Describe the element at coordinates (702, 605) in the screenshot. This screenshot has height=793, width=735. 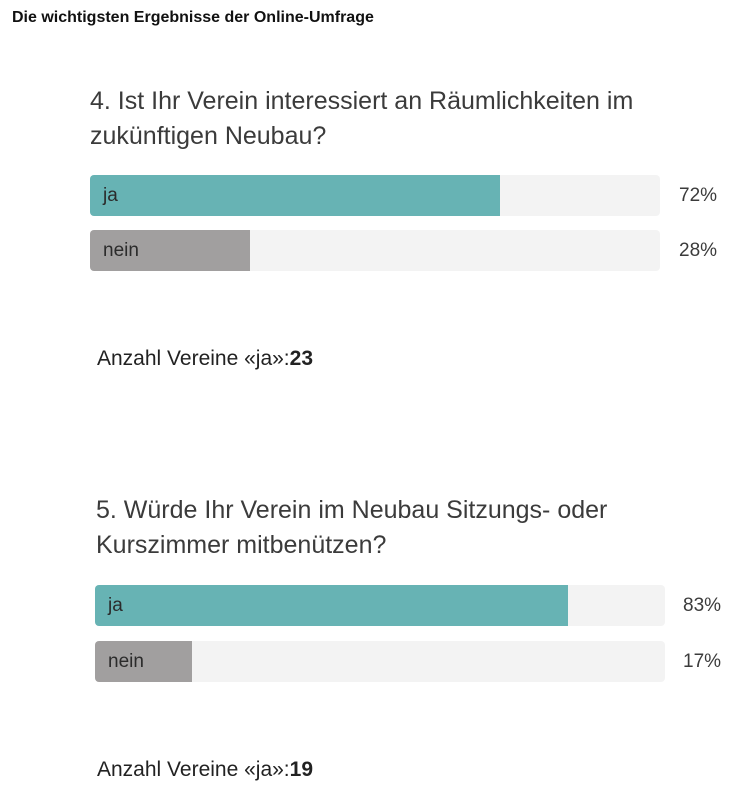
I see `chart2-pct-ja: 83%` at that location.